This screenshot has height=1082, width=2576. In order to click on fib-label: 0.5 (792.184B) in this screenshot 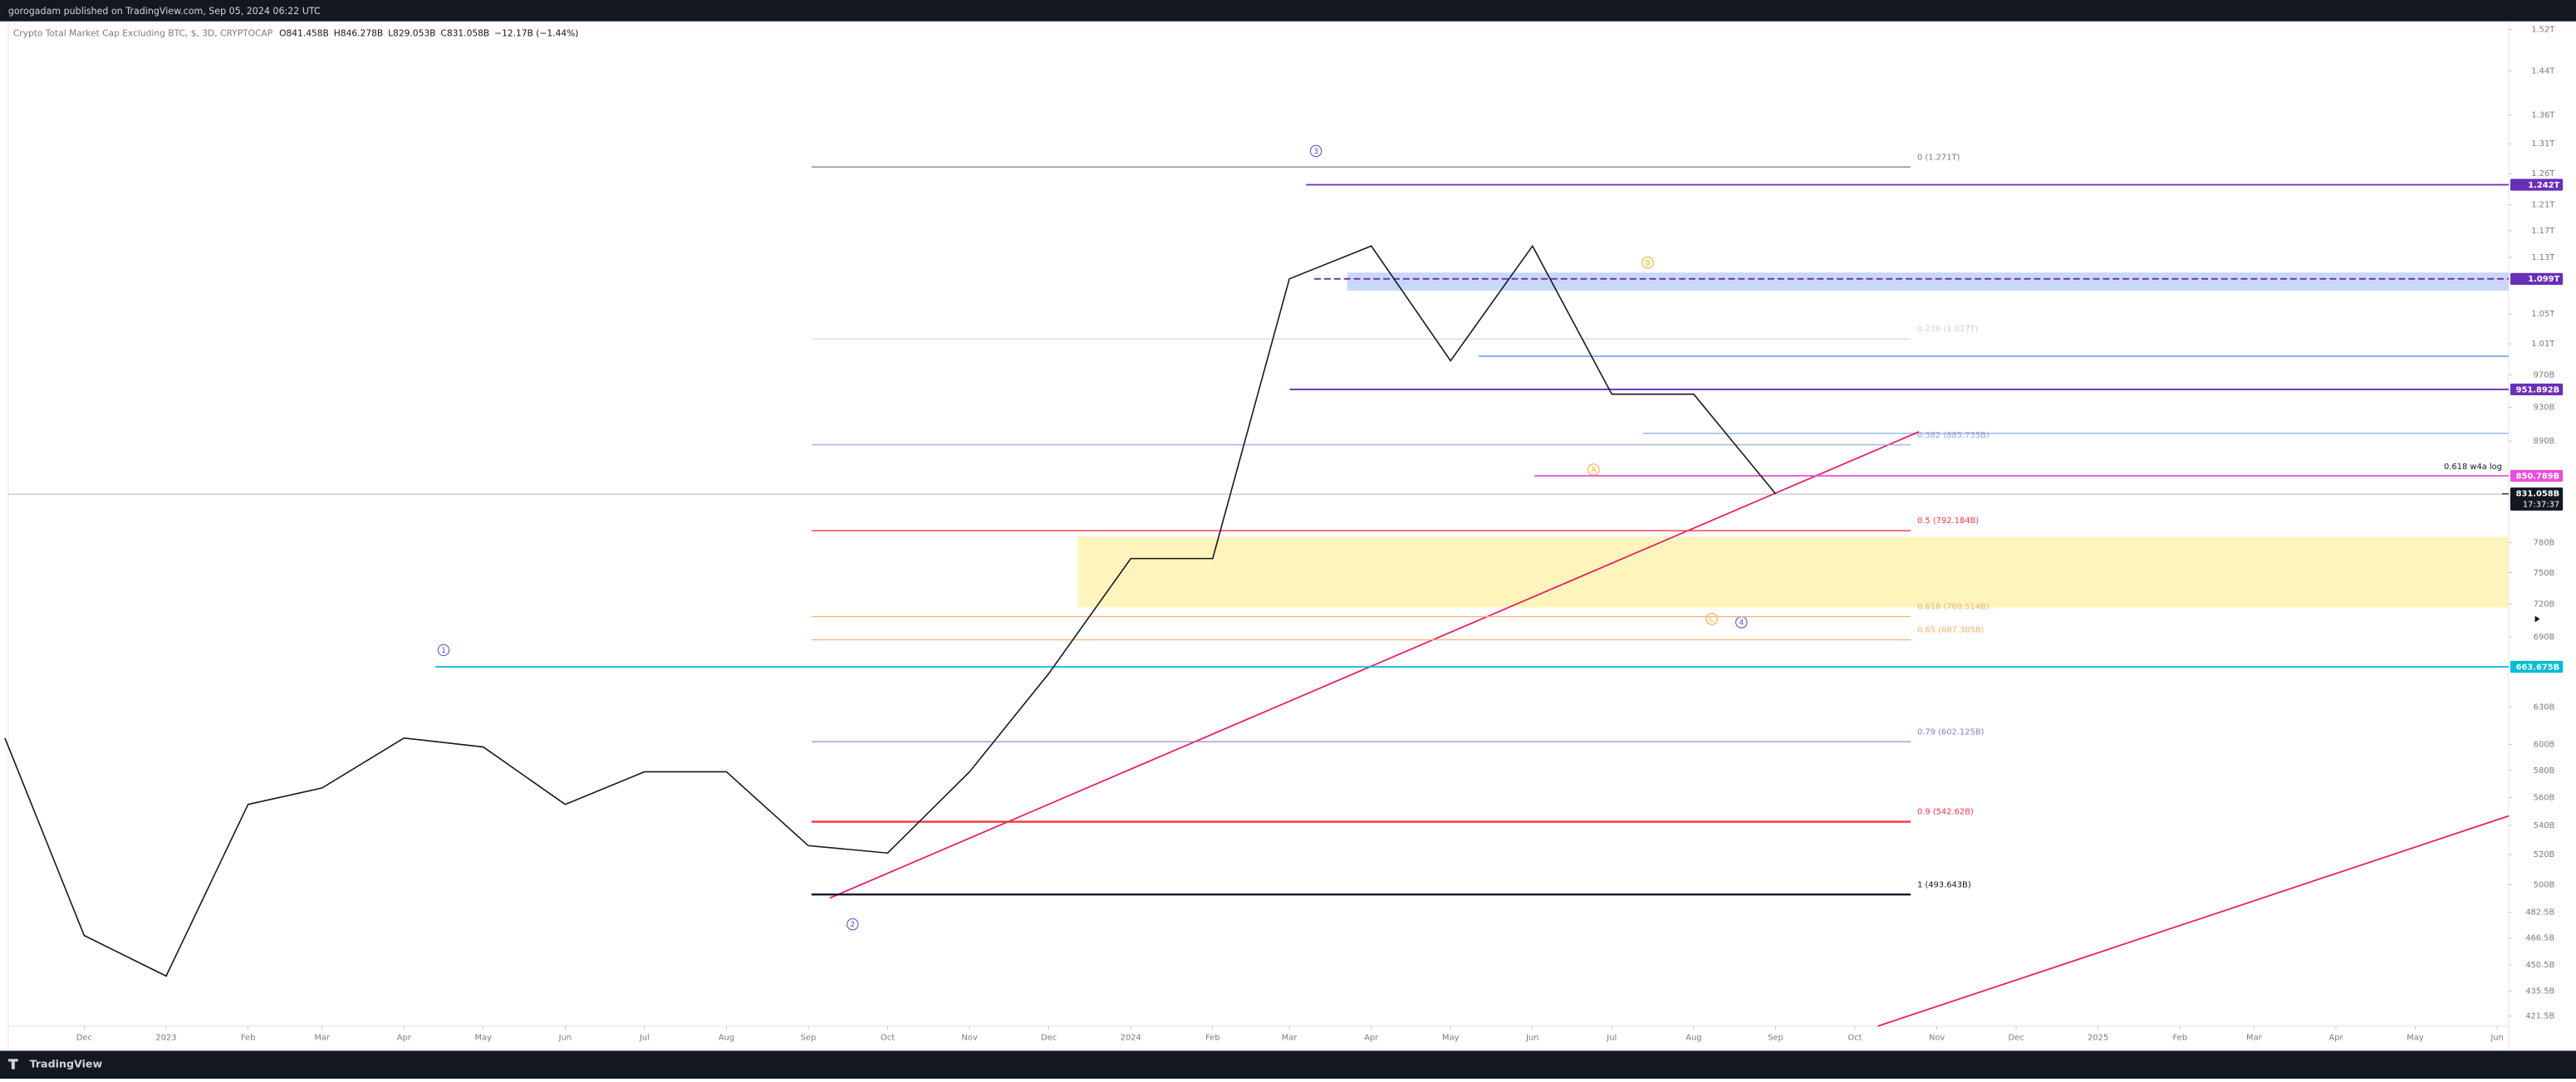, I will do `click(1948, 522)`.